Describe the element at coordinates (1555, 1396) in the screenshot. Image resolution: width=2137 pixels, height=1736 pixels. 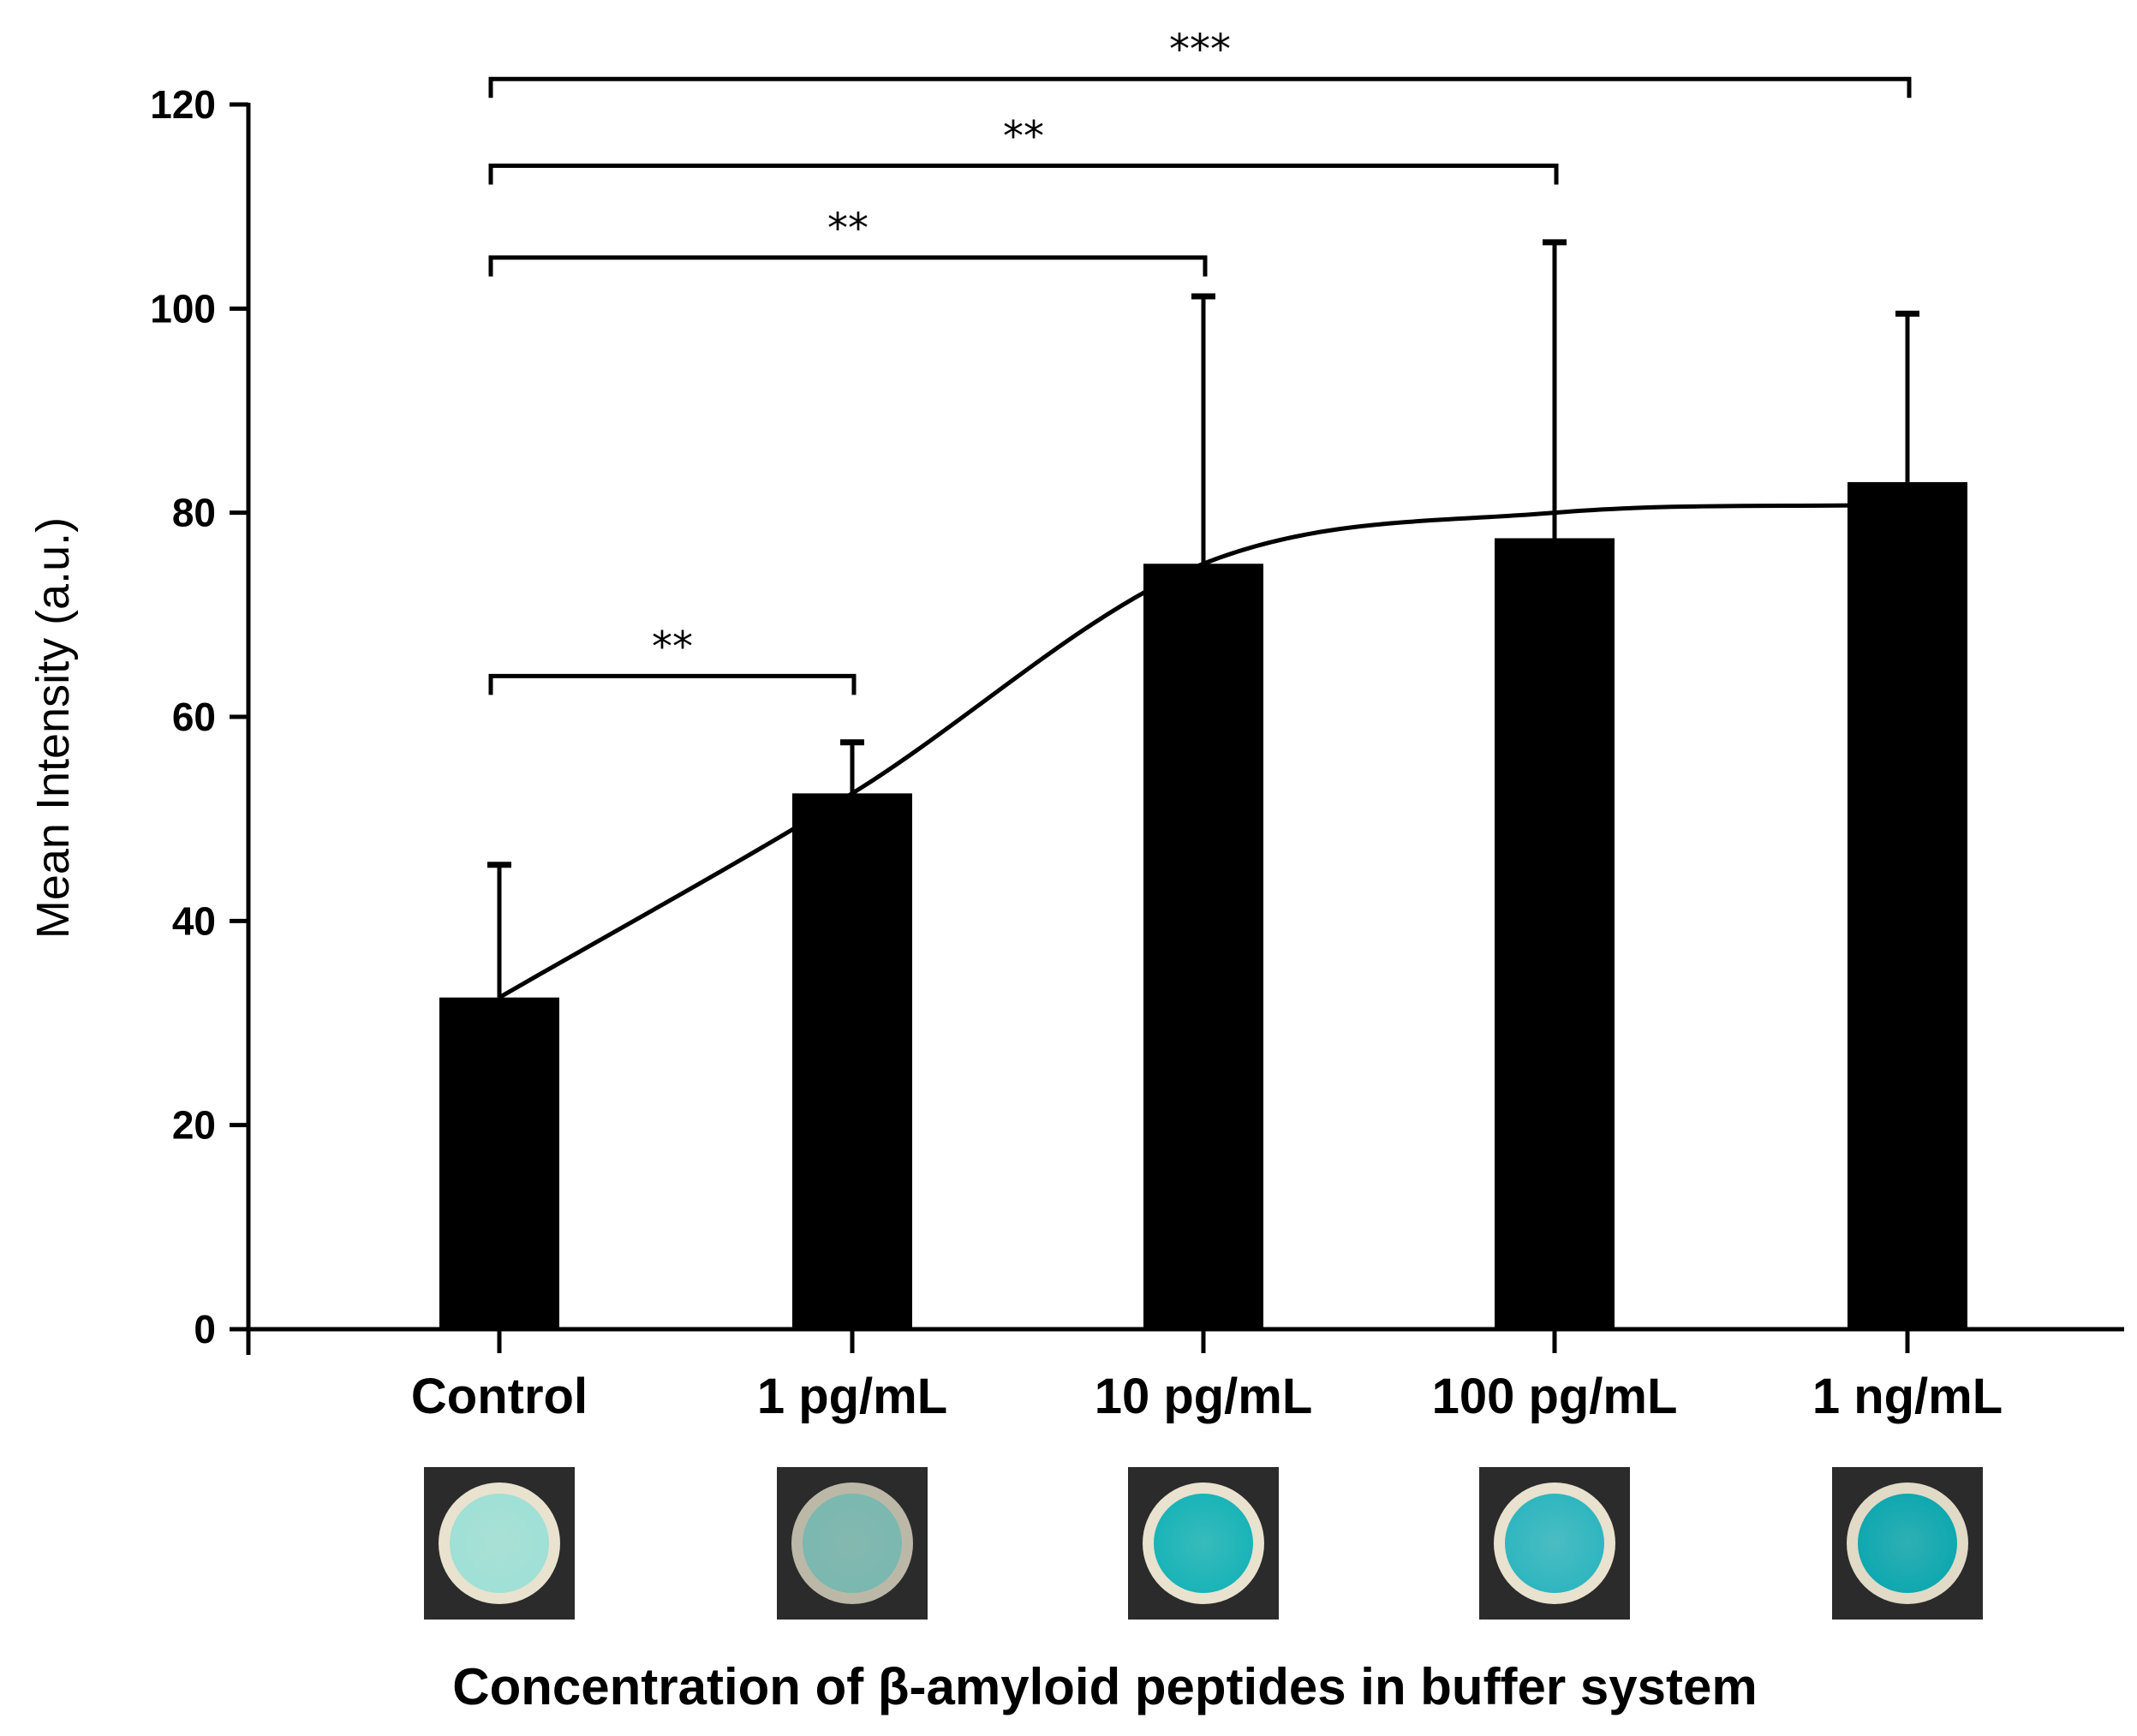
I see `x-tick-label-3: 100 pg/mL` at that location.